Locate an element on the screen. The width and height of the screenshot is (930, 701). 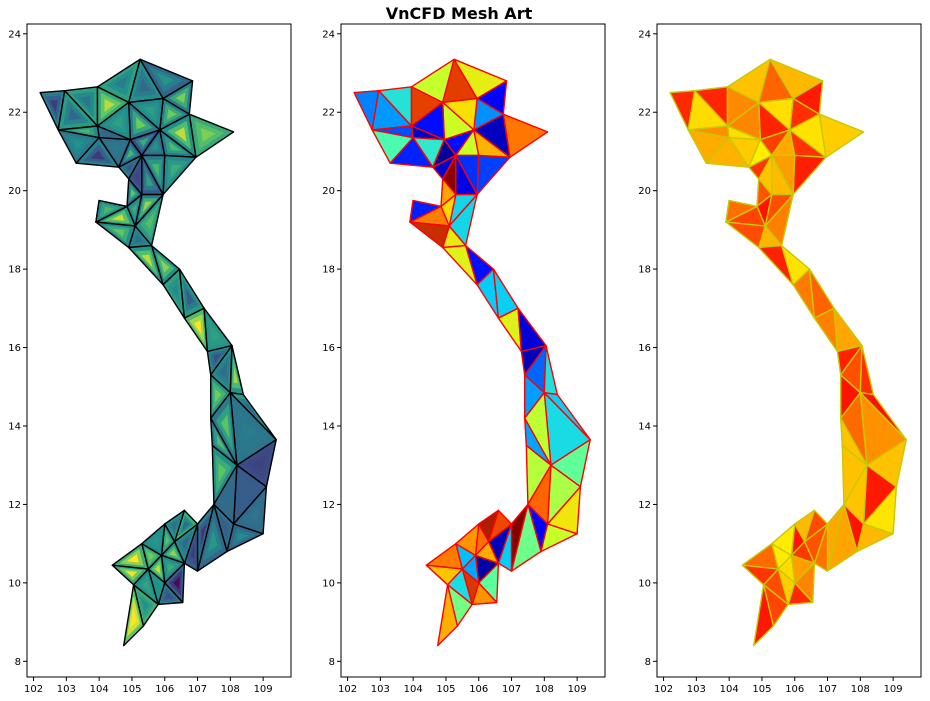
x-tick-label: 108 is located at coordinates (230, 689).